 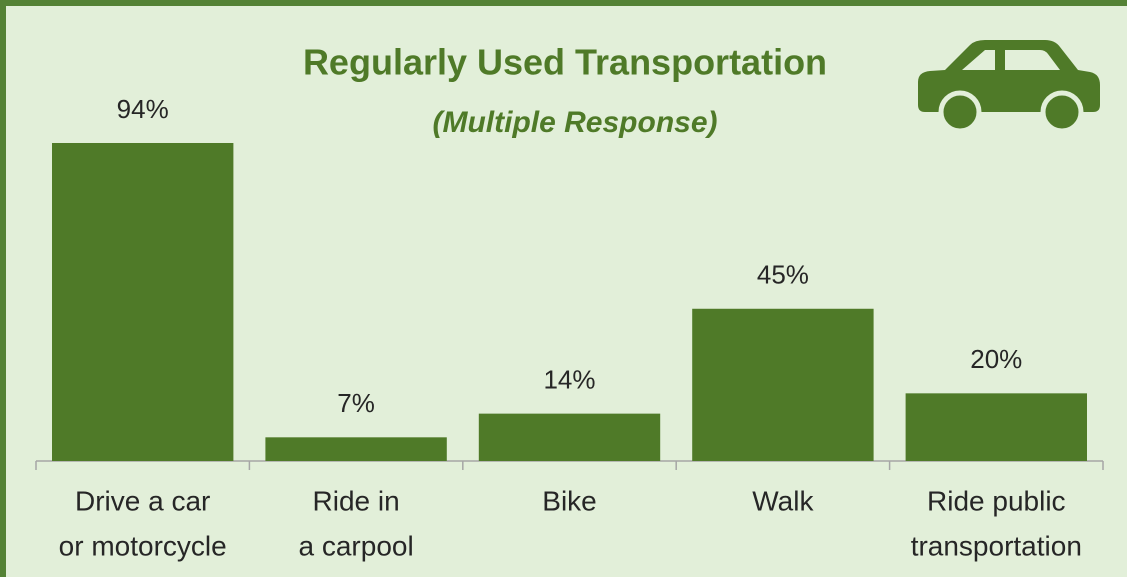 What do you see at coordinates (783, 500) in the screenshot?
I see `x-tick-label: Walk` at bounding box center [783, 500].